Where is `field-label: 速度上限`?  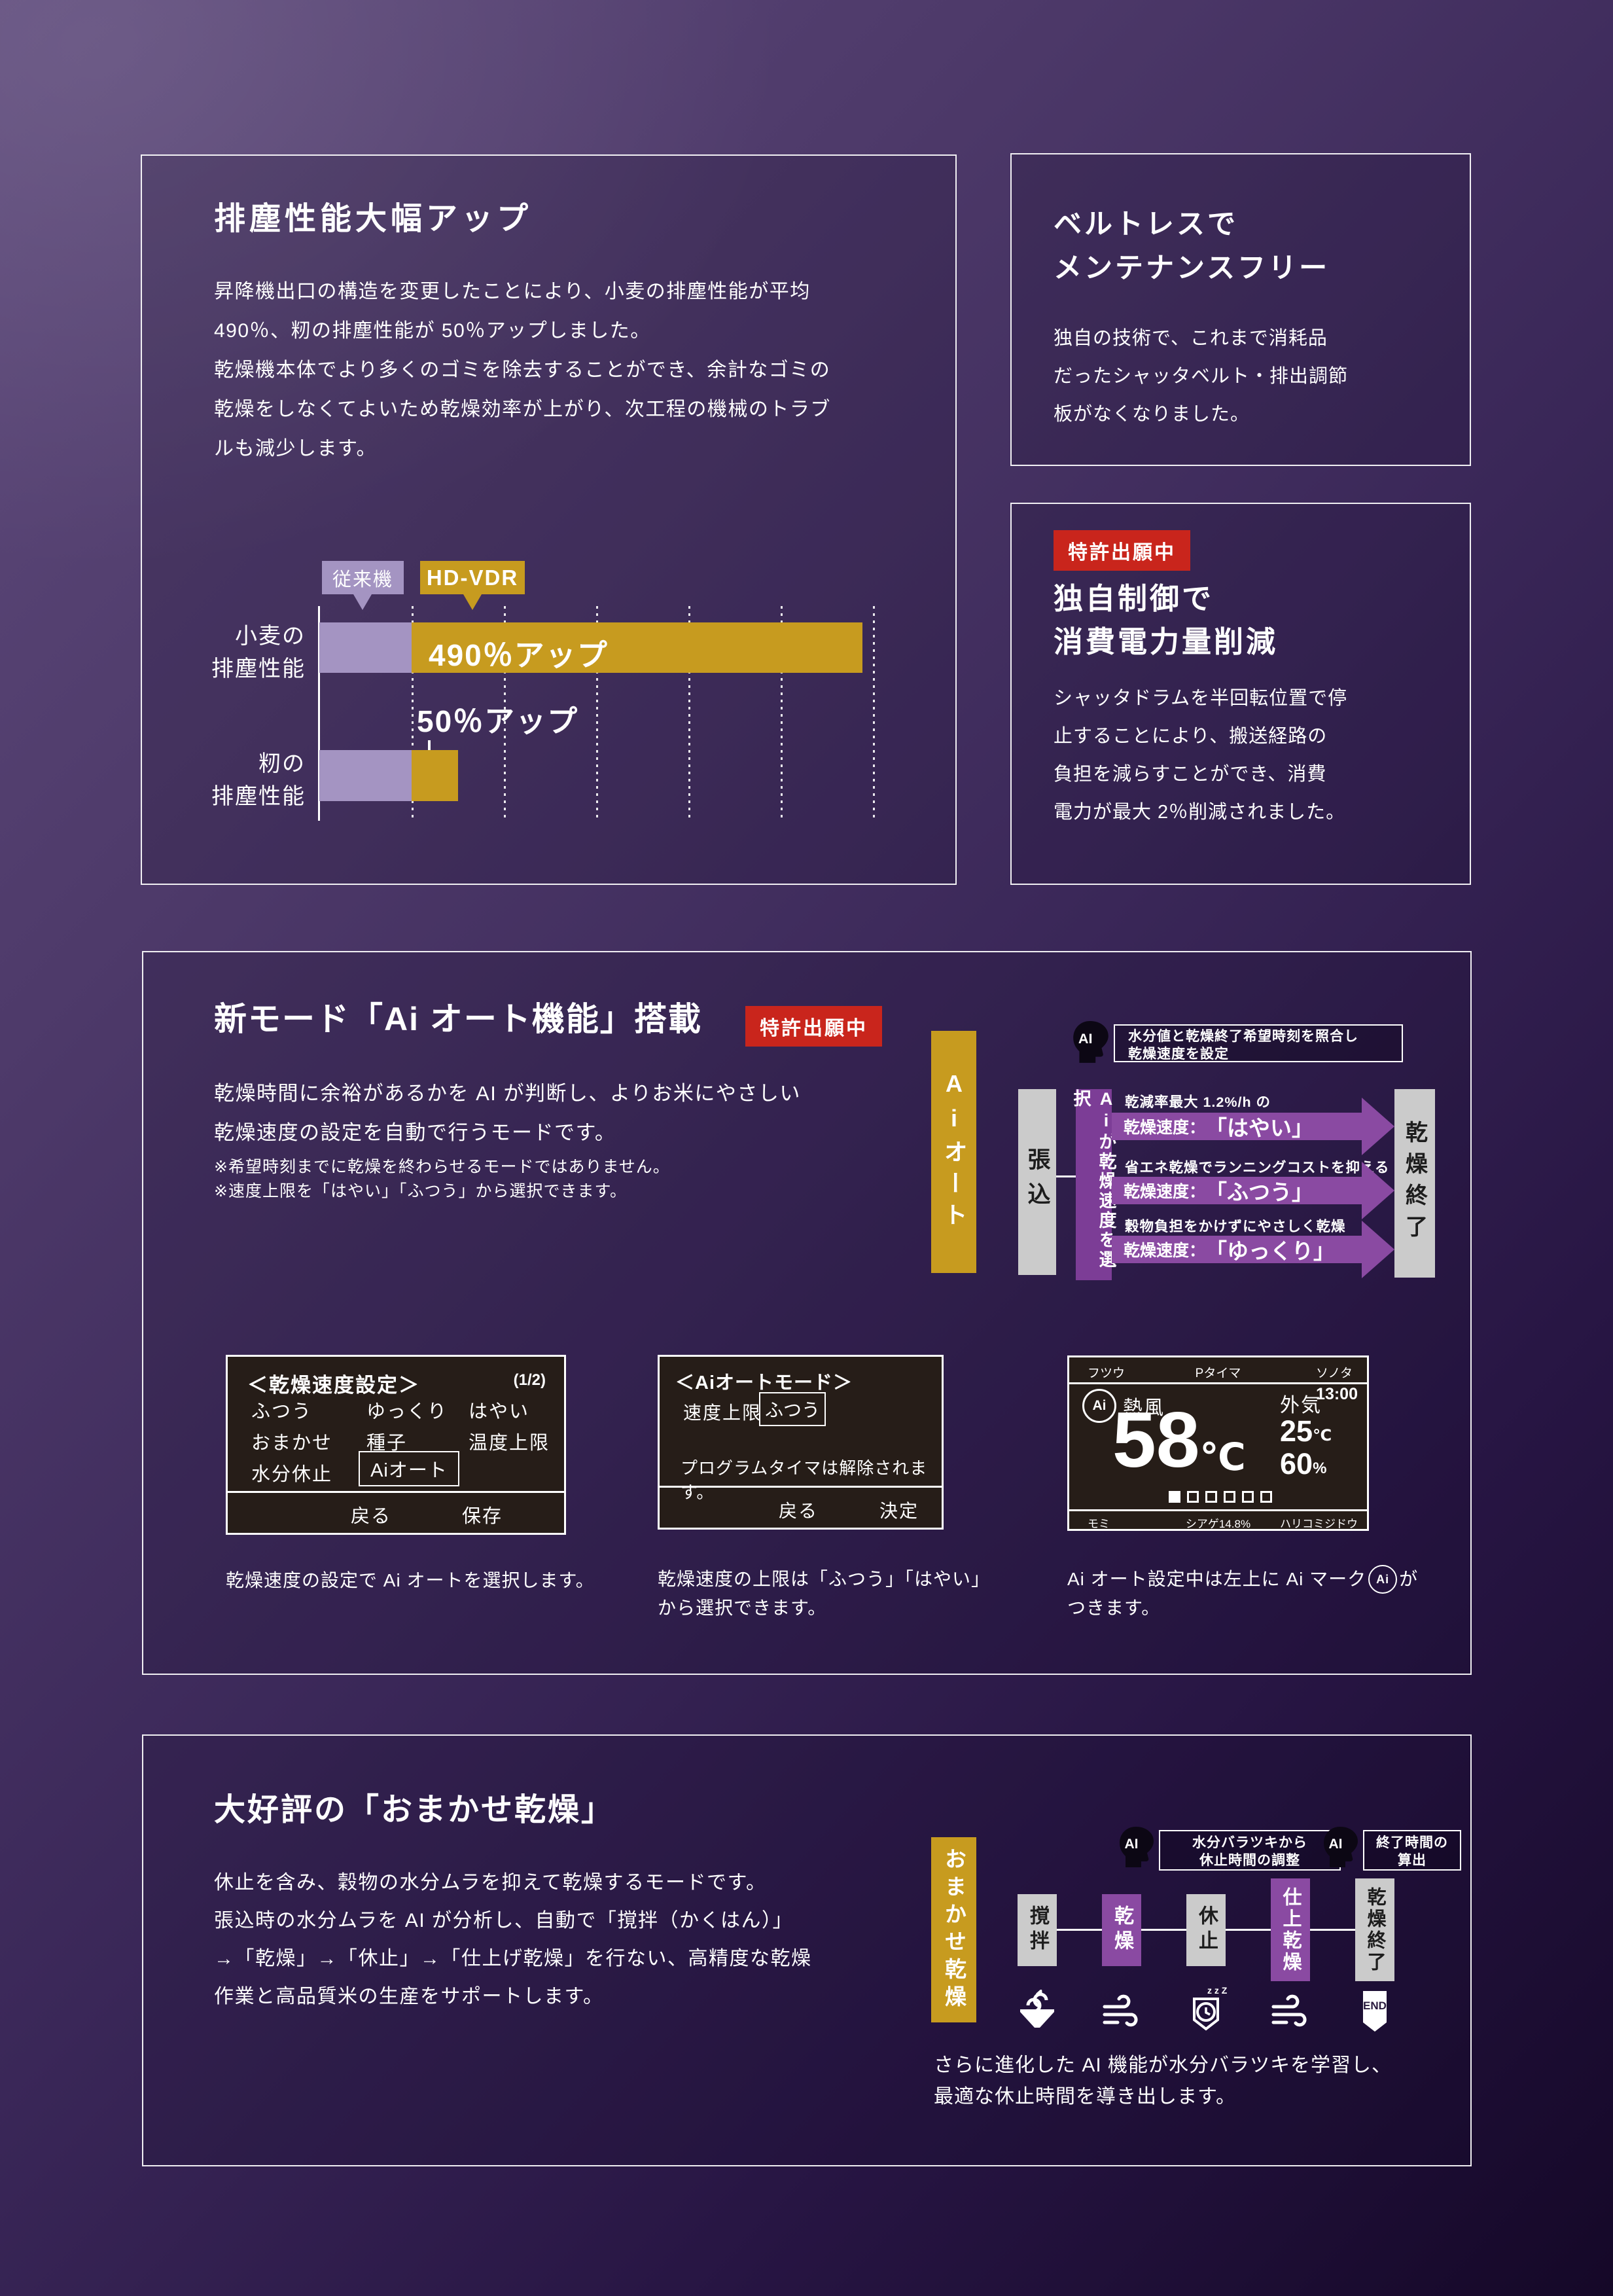
field-label: 速度上限 is located at coordinates (722, 1413).